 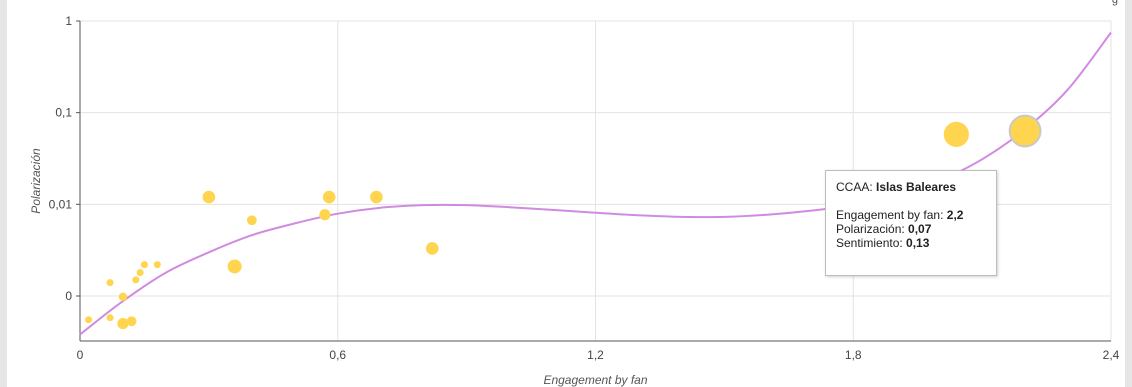 I want to click on tooltip-sentimiento-label: Sentimiento:, so click(x=869, y=243).